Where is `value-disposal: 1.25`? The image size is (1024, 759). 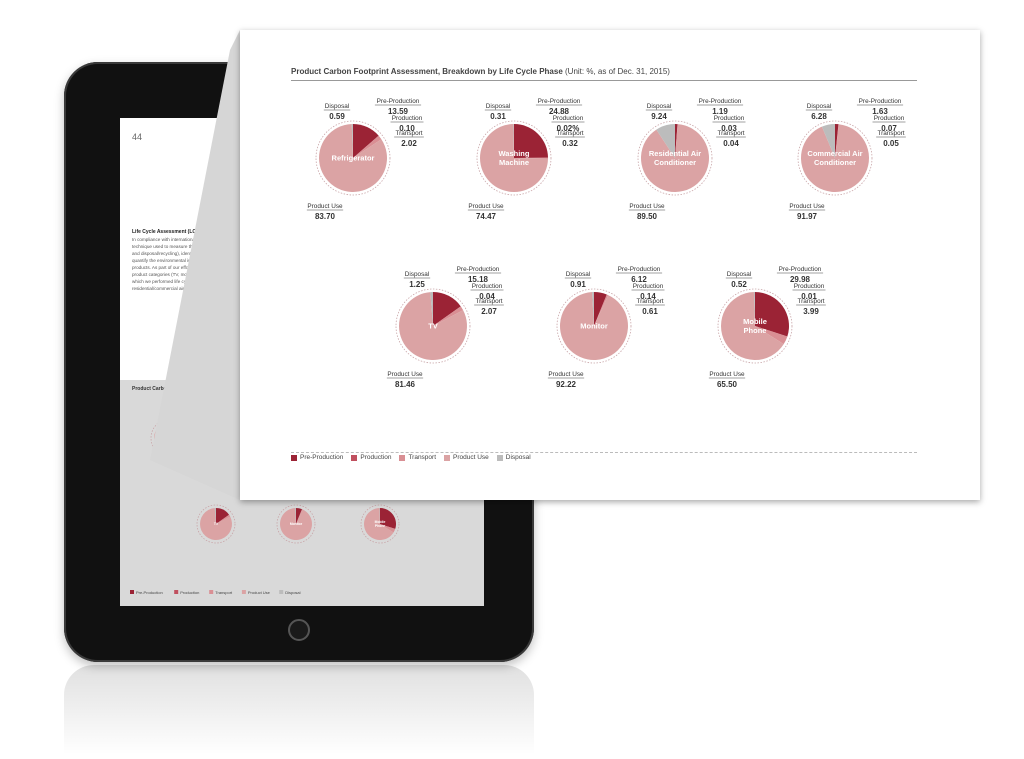 value-disposal: 1.25 is located at coordinates (417, 284).